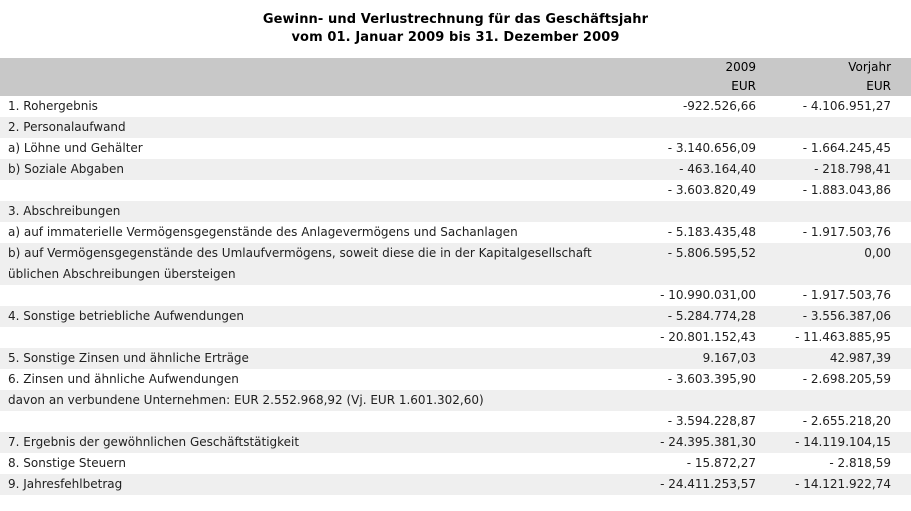 Image resolution: width=911 pixels, height=511 pixels. I want to click on row-value-2009: - 5.183.435,48, so click(677, 232).